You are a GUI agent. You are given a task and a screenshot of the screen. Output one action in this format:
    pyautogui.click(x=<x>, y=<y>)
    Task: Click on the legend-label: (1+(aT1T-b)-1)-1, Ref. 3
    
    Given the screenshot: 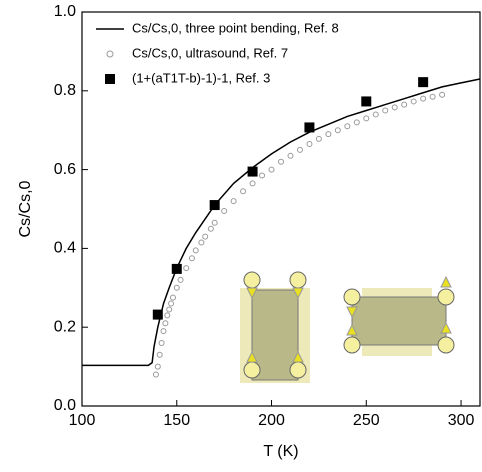 What is the action you would take?
    pyautogui.click(x=201, y=77)
    